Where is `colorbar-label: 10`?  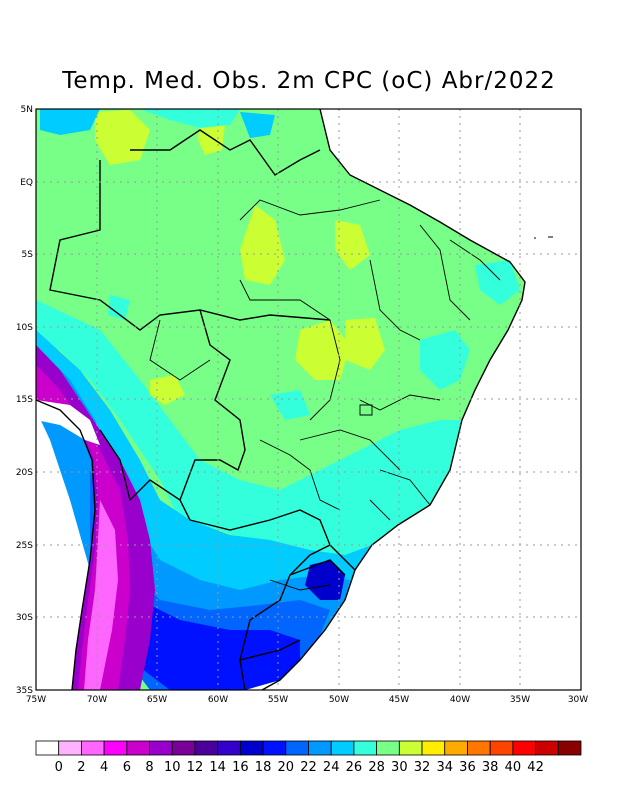 colorbar-label: 10 is located at coordinates (172, 767).